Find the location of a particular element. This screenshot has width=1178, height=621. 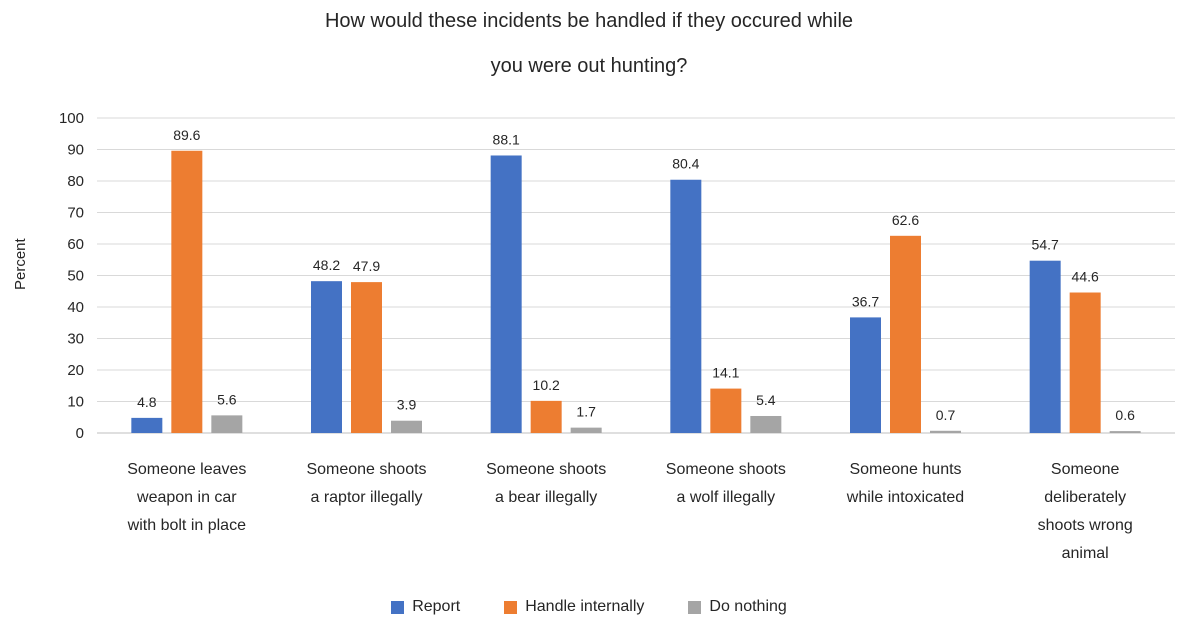

data-label: 5.6 is located at coordinates (227, 399).